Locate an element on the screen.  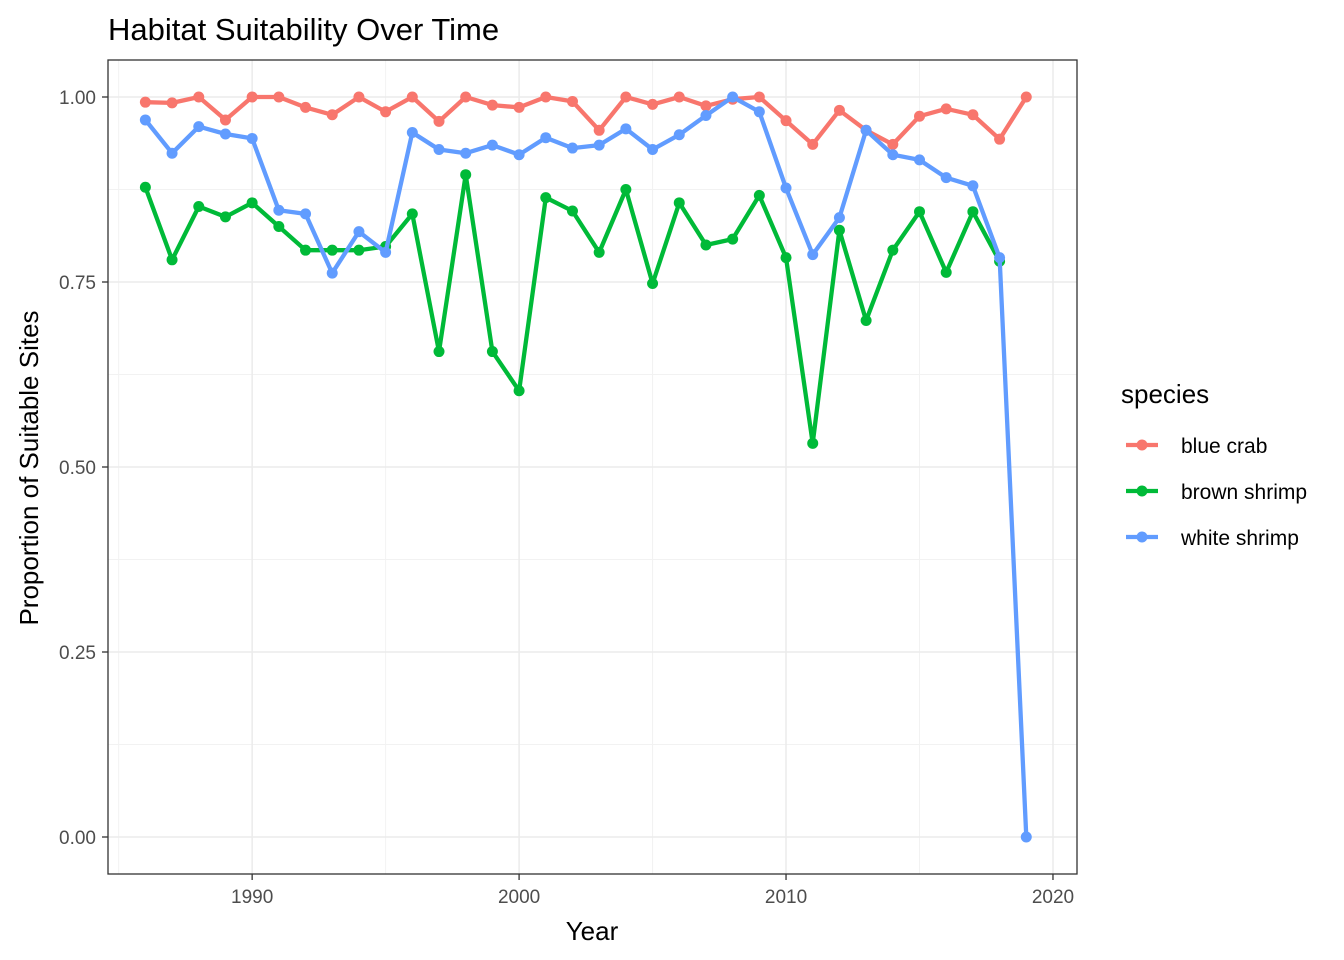
series-blue-crab is located at coordinates (585, 120).